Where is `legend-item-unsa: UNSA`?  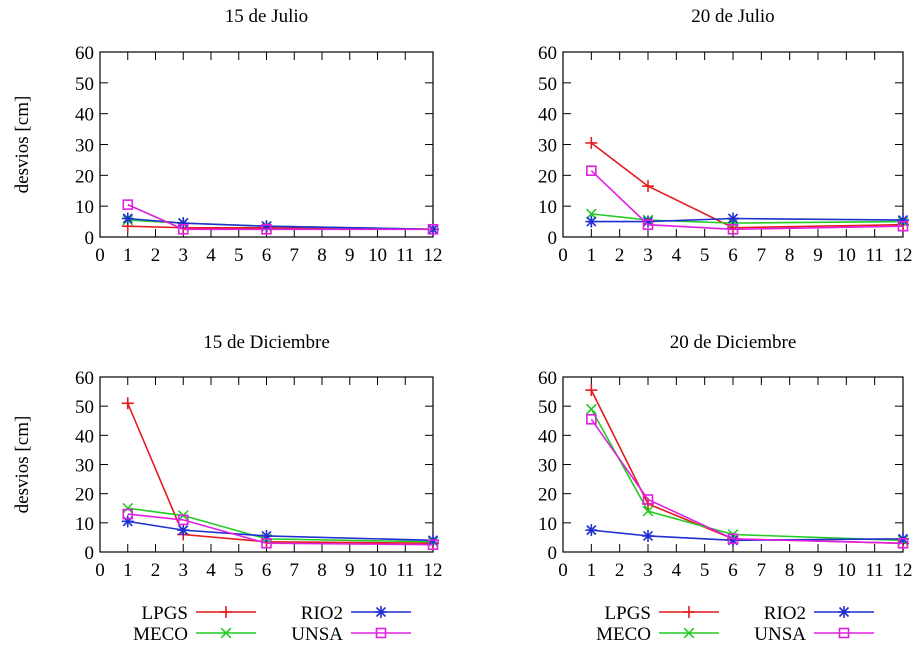
legend-item-unsa: UNSA is located at coordinates (351, 634).